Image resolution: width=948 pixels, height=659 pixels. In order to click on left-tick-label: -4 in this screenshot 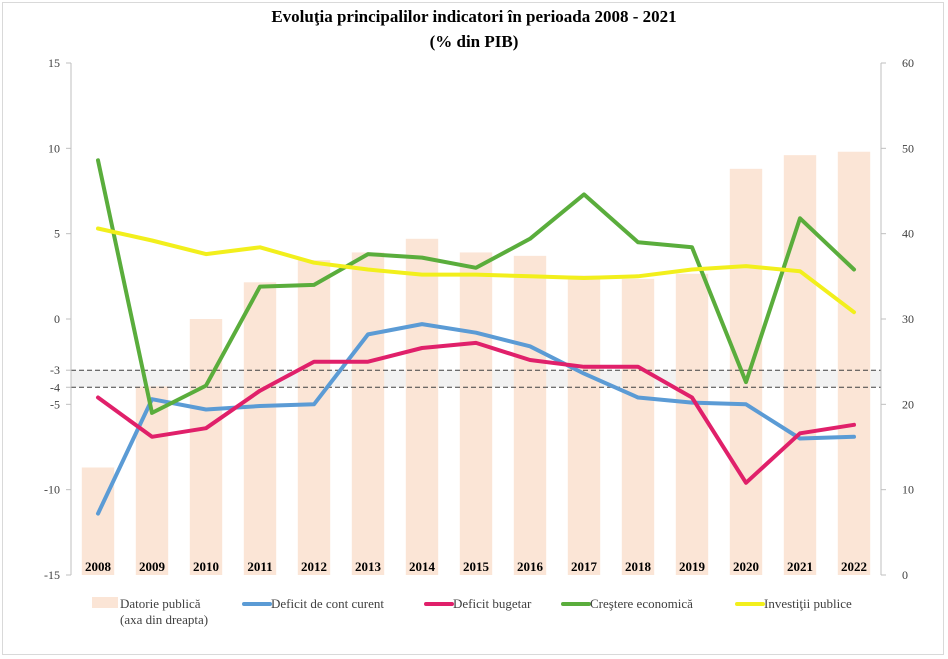, I will do `click(55, 387)`.